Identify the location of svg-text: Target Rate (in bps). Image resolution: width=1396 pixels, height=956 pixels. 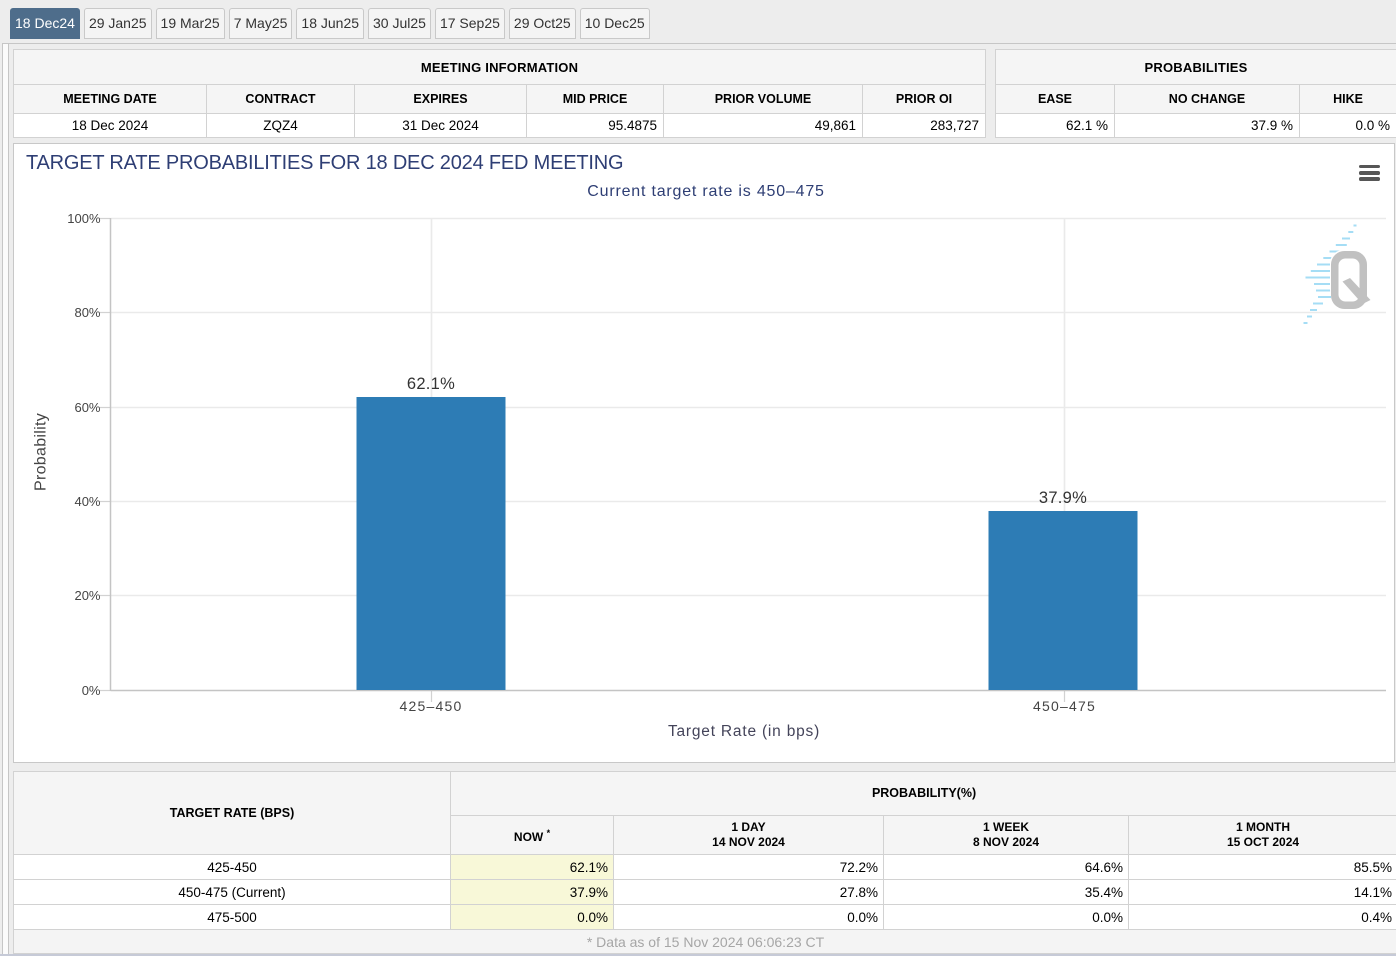
(744, 731).